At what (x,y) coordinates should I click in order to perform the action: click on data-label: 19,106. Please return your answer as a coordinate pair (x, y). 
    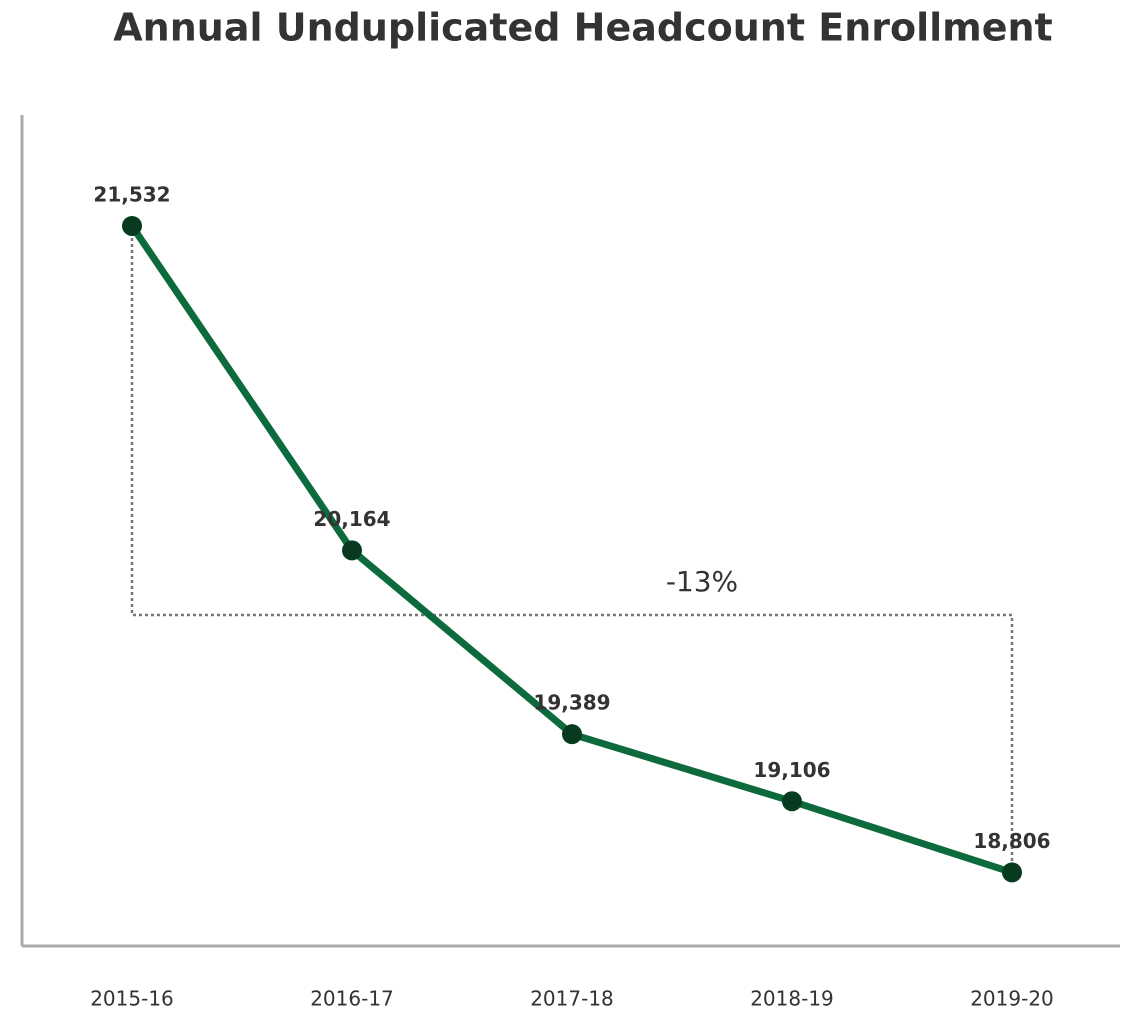
    Looking at the image, I should click on (791, 770).